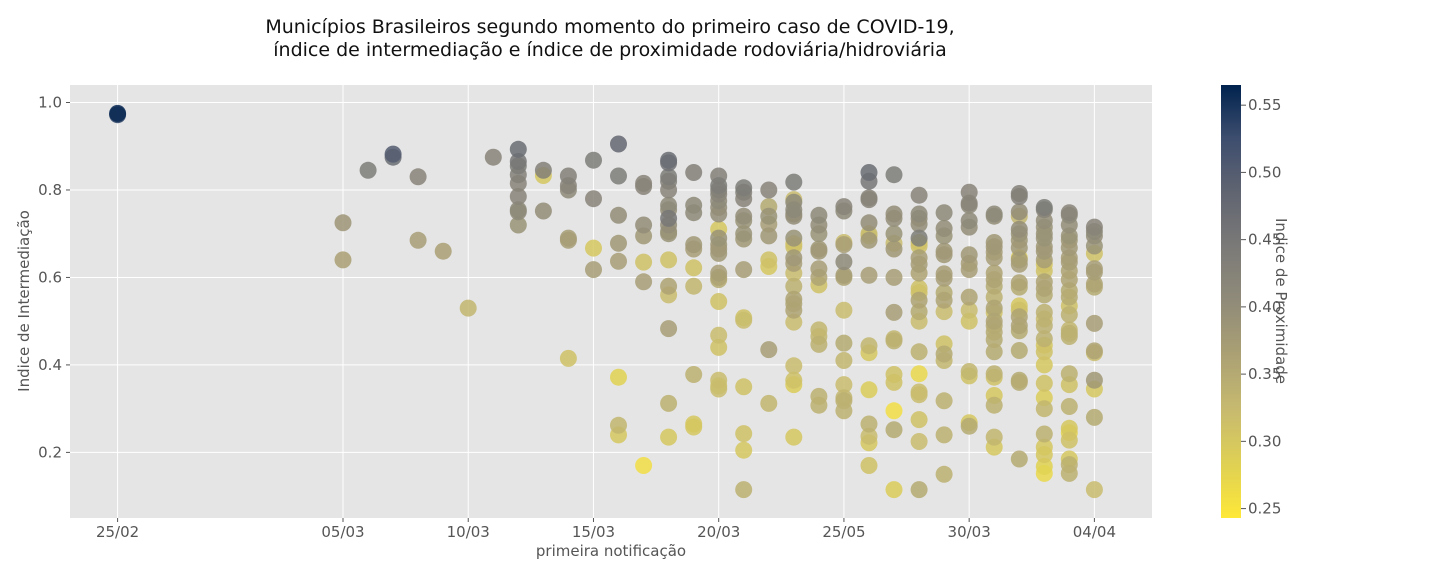 Image resolution: width=1440 pixels, height=576 pixels. What do you see at coordinates (50, 102) in the screenshot?
I see `y-tick-label: 1.0` at bounding box center [50, 102].